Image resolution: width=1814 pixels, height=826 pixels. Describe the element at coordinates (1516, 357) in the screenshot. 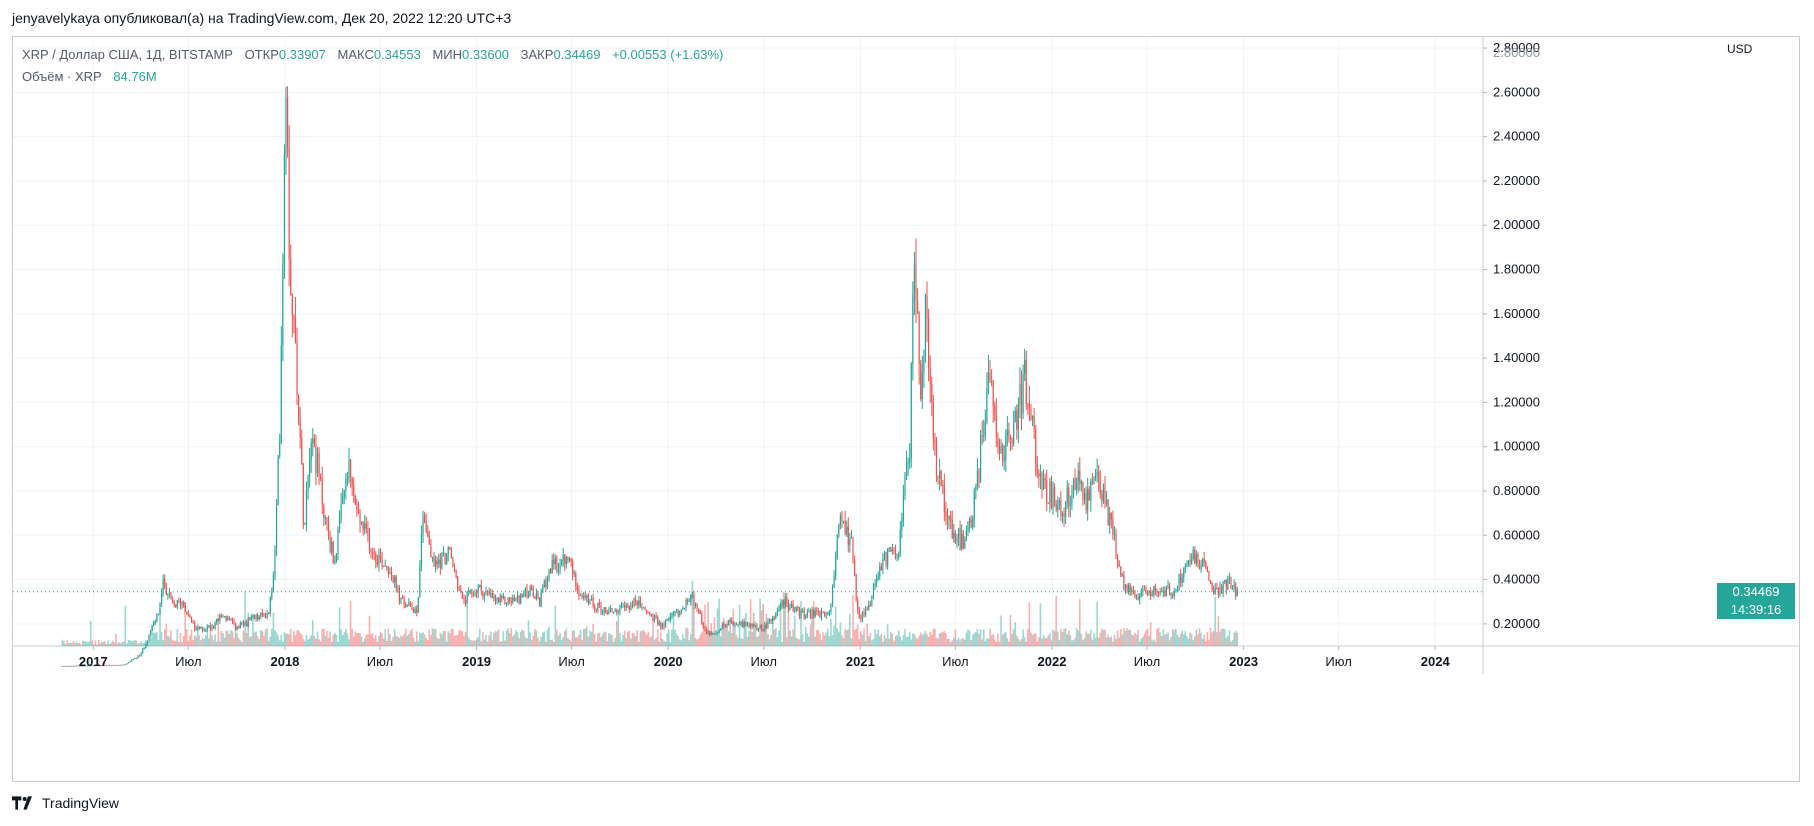

I see `y-tick-label: 1.40000` at that location.